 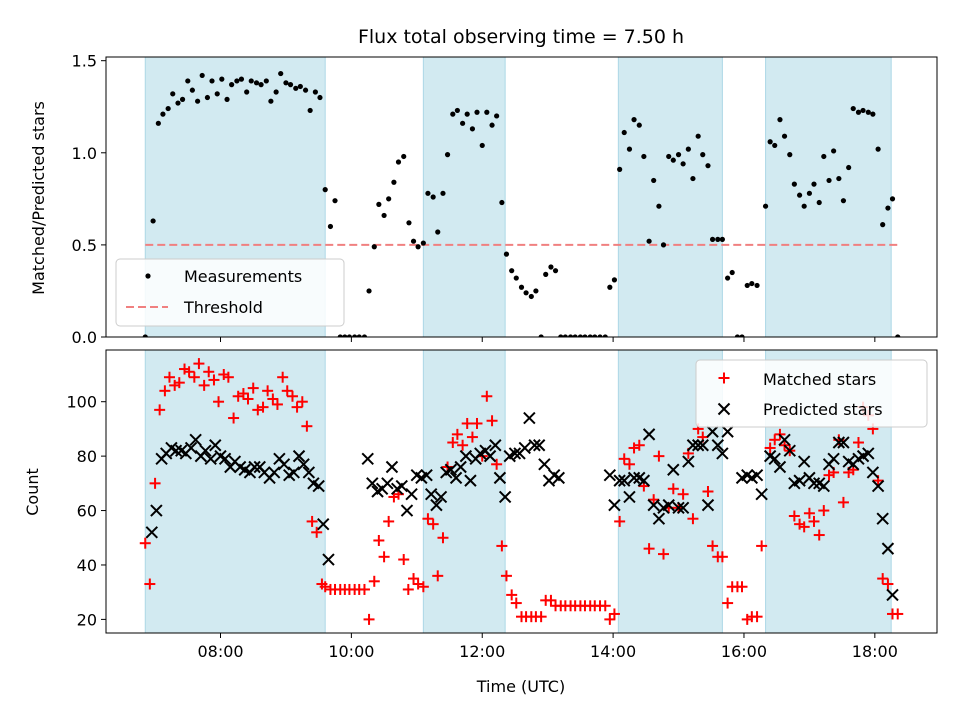 I want to click on top-y-axis-label: Matched/Predicted stars, so click(x=38, y=198).